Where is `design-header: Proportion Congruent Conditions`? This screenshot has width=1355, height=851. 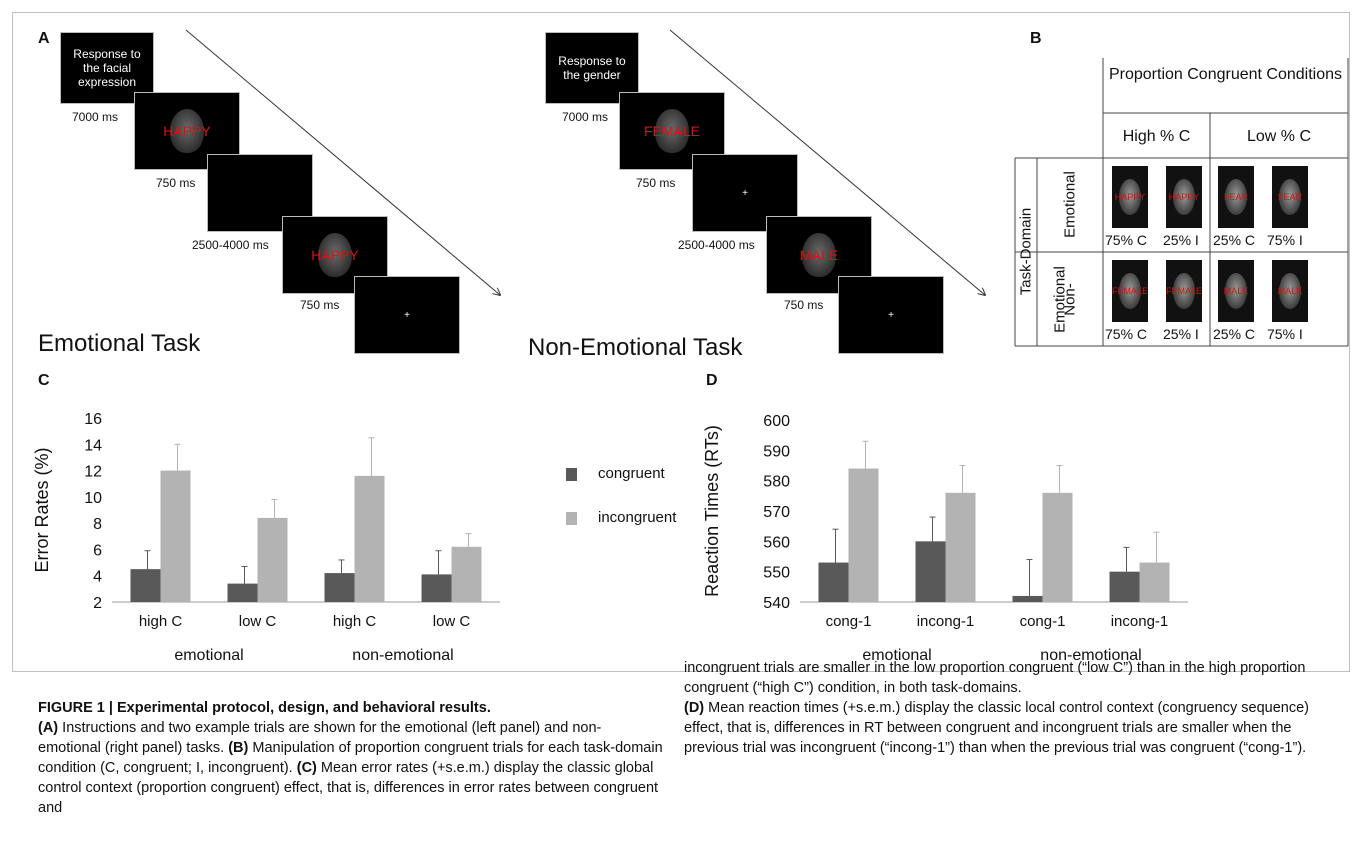
design-header: Proportion Congruent Conditions is located at coordinates (1225, 74).